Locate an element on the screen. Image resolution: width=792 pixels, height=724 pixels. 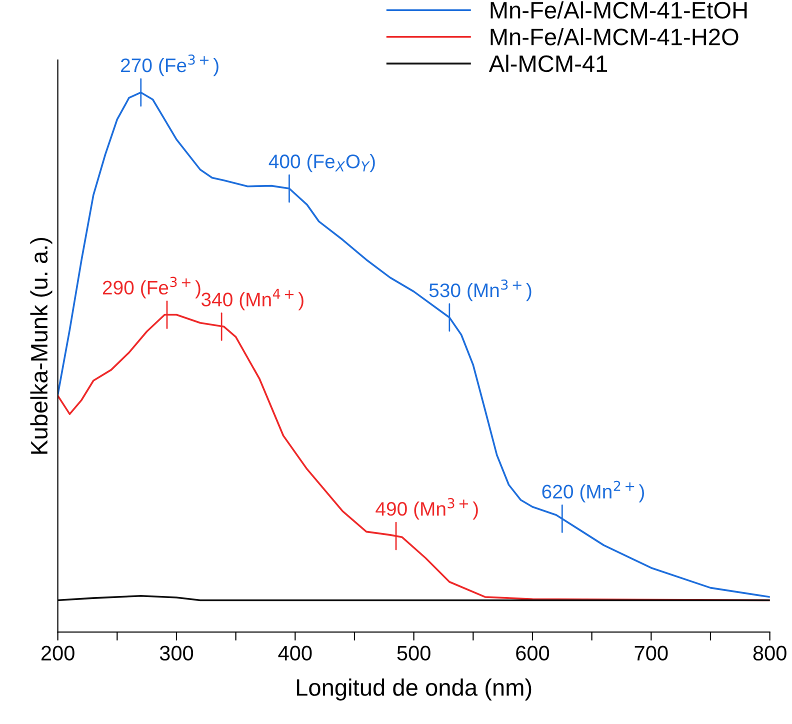
annotation: 270 (Fe$^{3+}$) is located at coordinates (169, 65).